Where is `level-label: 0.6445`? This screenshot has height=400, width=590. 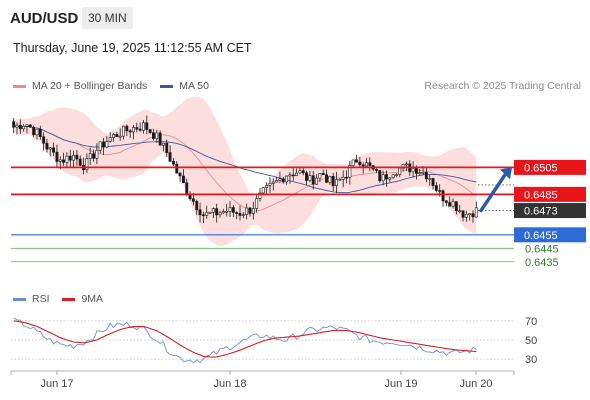 level-label: 0.6445 is located at coordinates (542, 249).